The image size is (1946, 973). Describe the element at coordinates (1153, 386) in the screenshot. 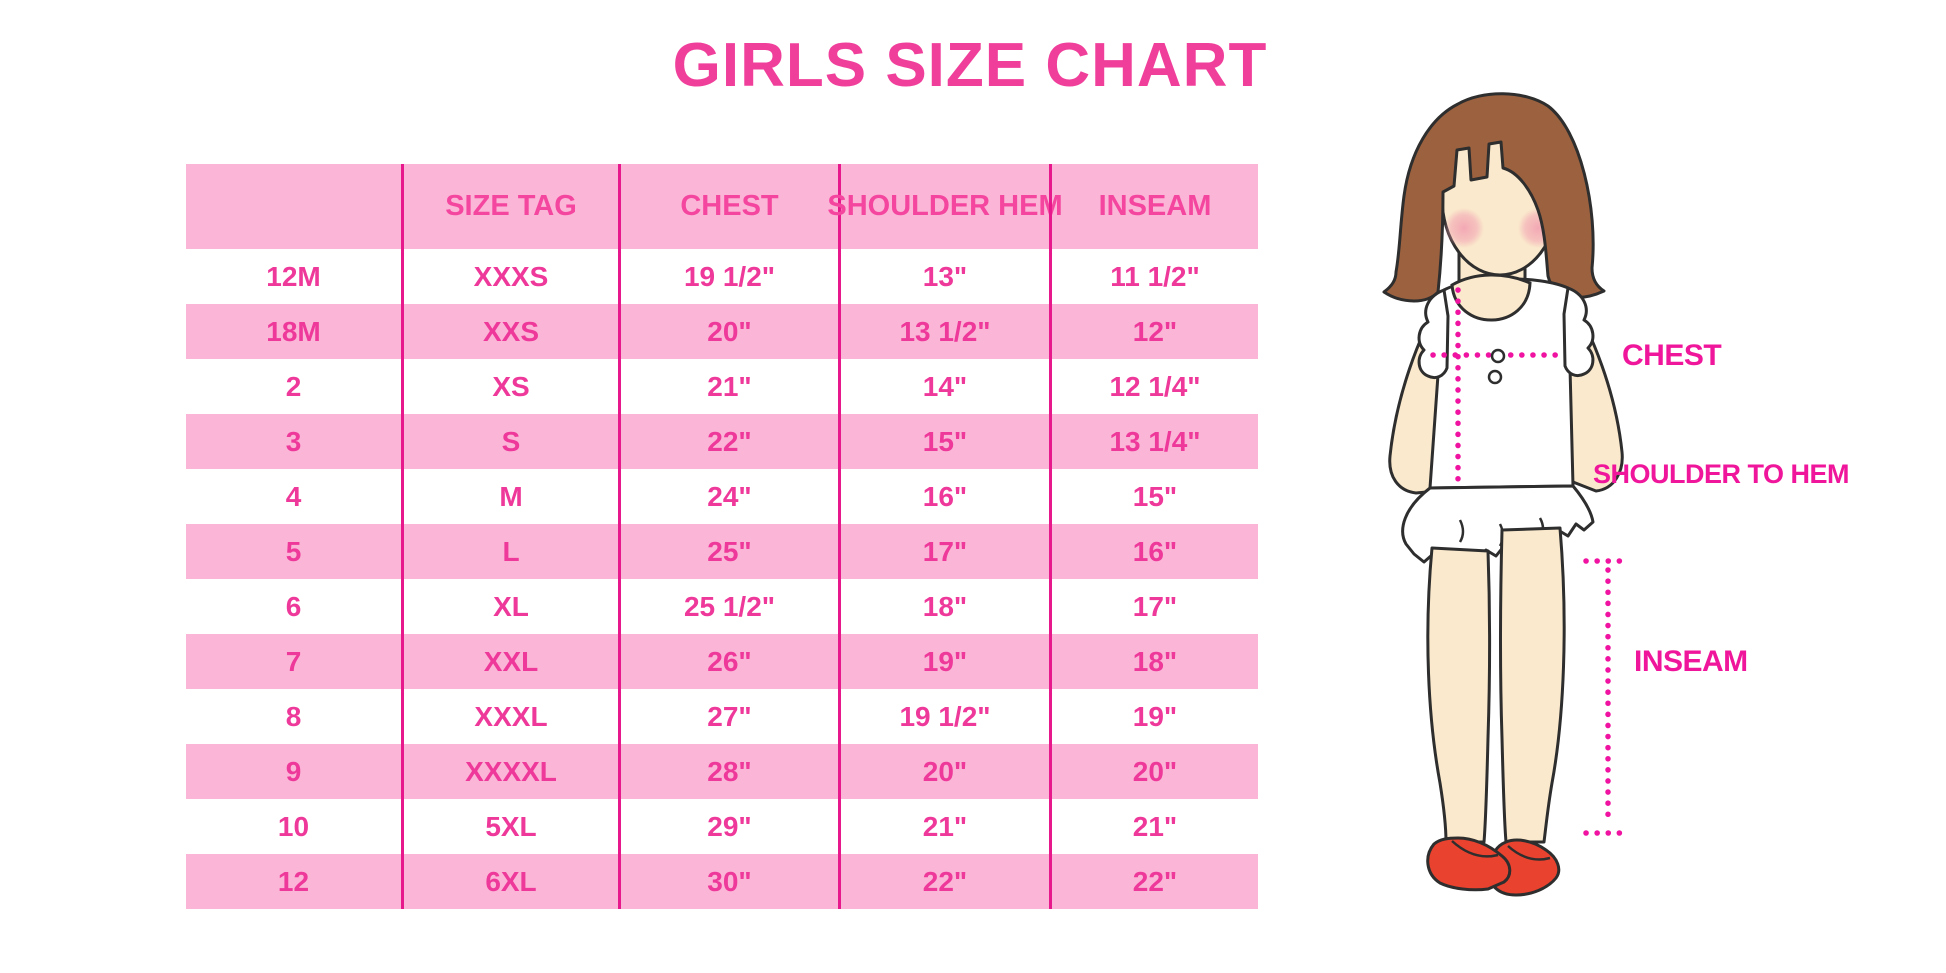

I see `table-cell: 12 1/4"` at that location.